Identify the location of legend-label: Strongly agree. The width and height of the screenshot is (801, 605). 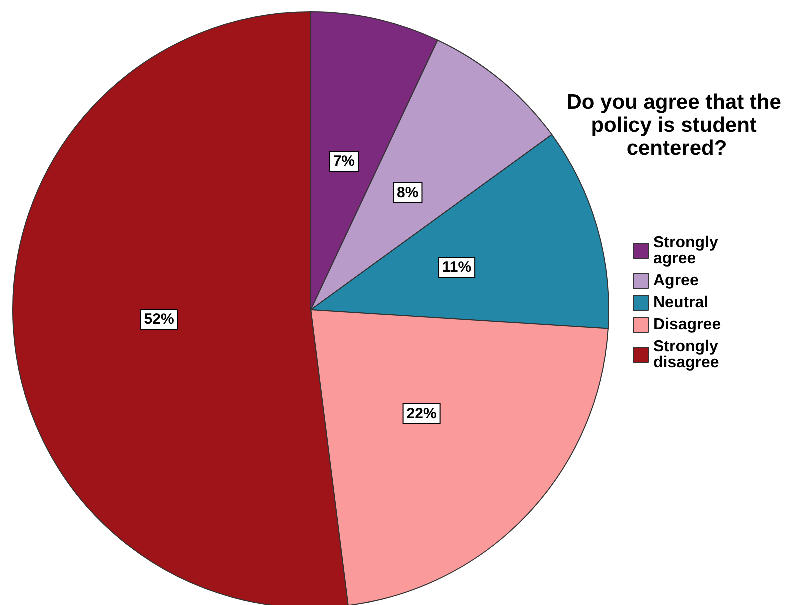
(688, 251).